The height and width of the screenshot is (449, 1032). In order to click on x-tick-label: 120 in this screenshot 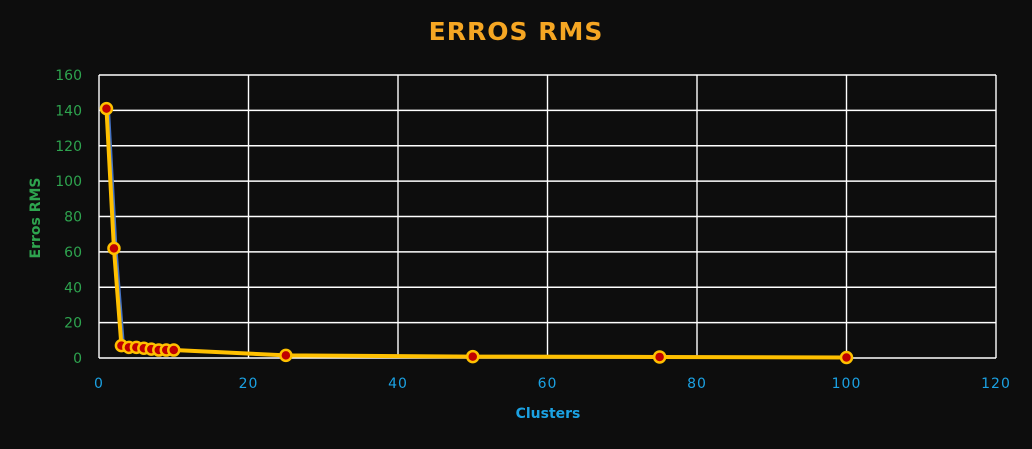, I will do `click(996, 384)`.